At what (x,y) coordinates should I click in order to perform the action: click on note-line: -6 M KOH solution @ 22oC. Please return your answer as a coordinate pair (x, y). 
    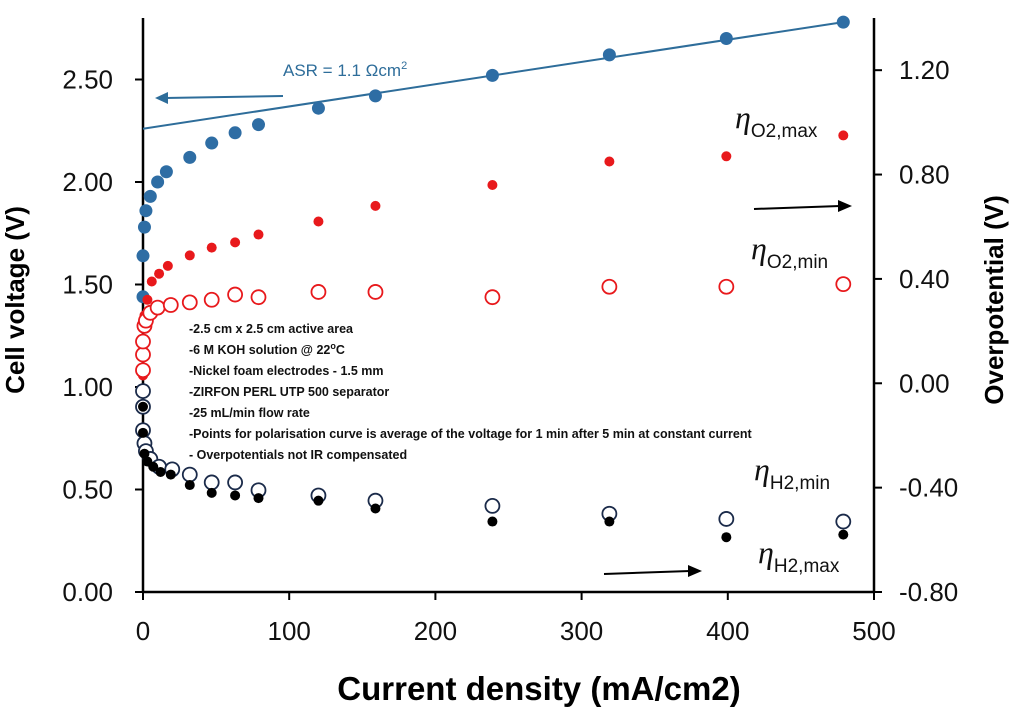
    Looking at the image, I should click on (267, 349).